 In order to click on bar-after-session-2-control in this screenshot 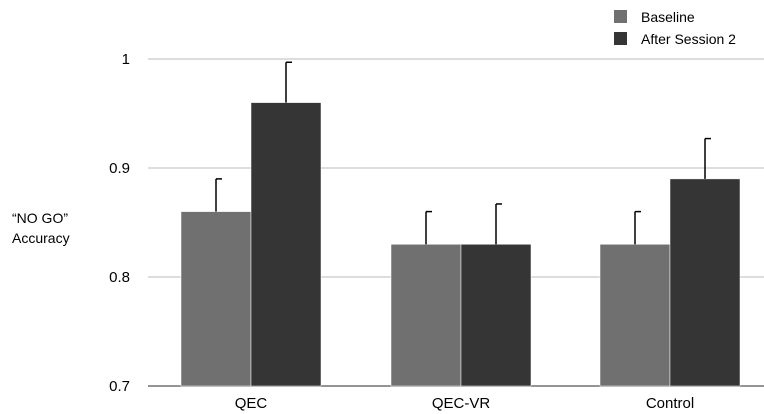, I will do `click(705, 282)`.